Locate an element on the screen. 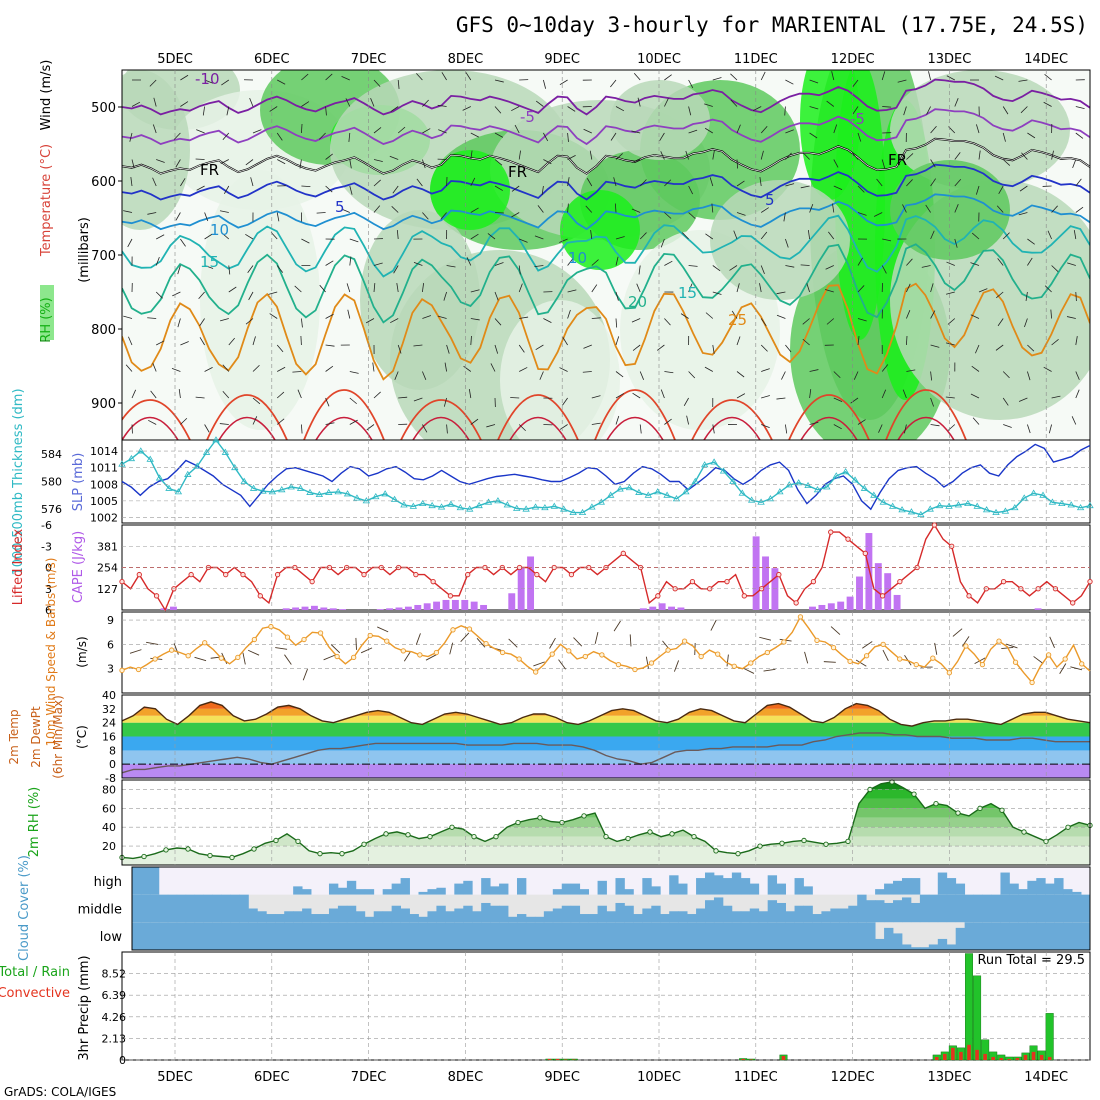 The height and width of the screenshot is (1100, 1100). cape-bar is located at coordinates (333, 609).